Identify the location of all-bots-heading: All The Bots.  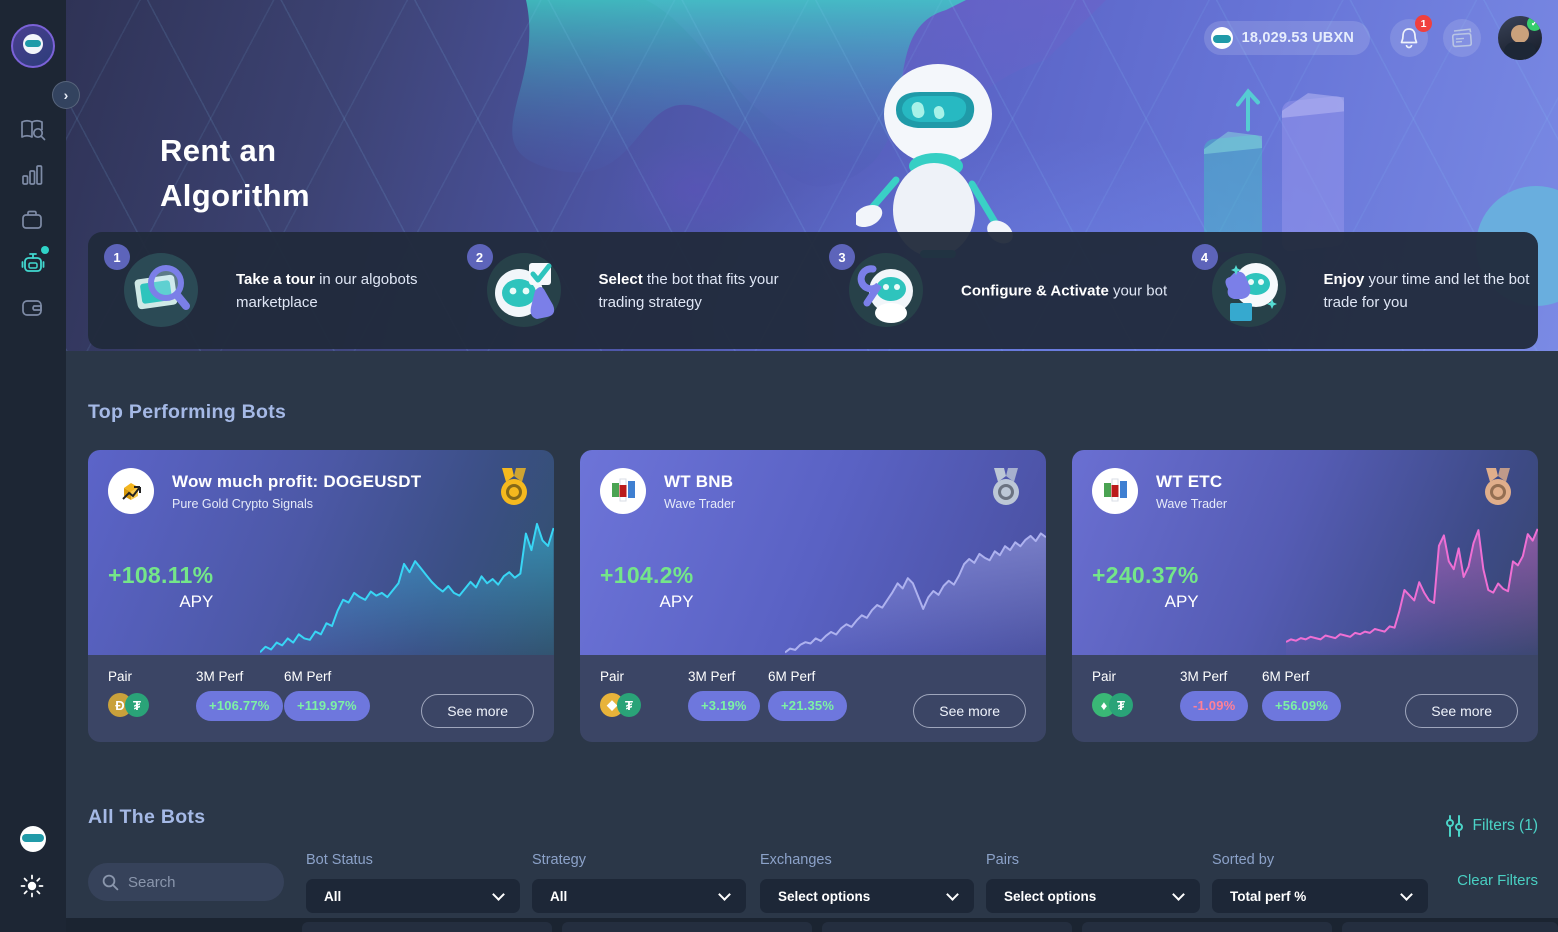
(147, 817).